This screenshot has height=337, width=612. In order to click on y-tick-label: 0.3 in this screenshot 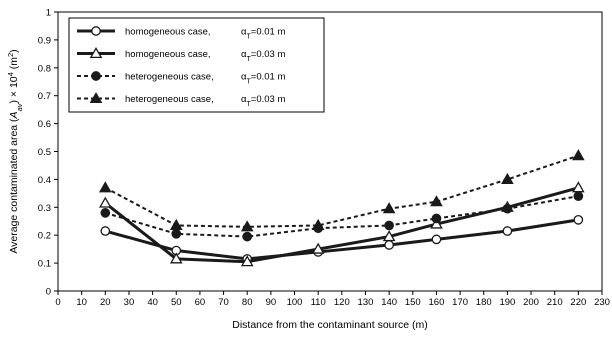, I will do `click(44, 208)`.